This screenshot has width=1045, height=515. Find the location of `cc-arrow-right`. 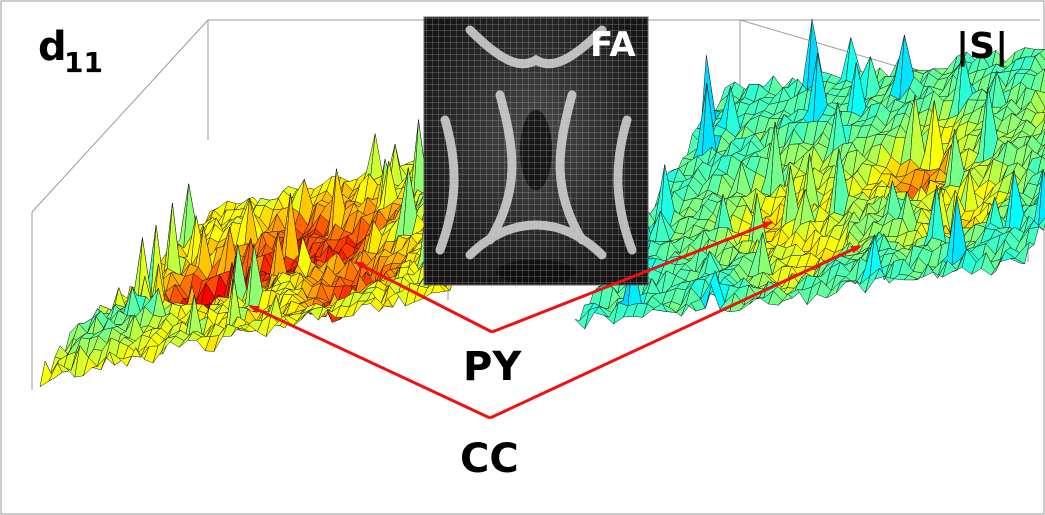

cc-arrow-right is located at coordinates (675, 332).